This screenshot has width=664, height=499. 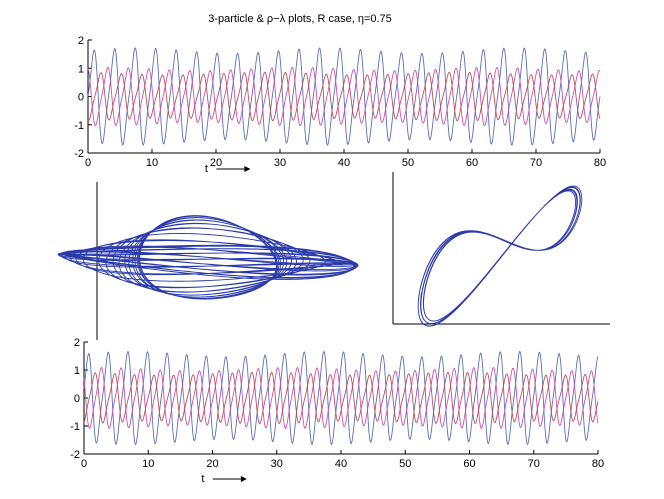 What do you see at coordinates (212, 464) in the screenshot?
I see `bottom-x-tick-label: 20` at bounding box center [212, 464].